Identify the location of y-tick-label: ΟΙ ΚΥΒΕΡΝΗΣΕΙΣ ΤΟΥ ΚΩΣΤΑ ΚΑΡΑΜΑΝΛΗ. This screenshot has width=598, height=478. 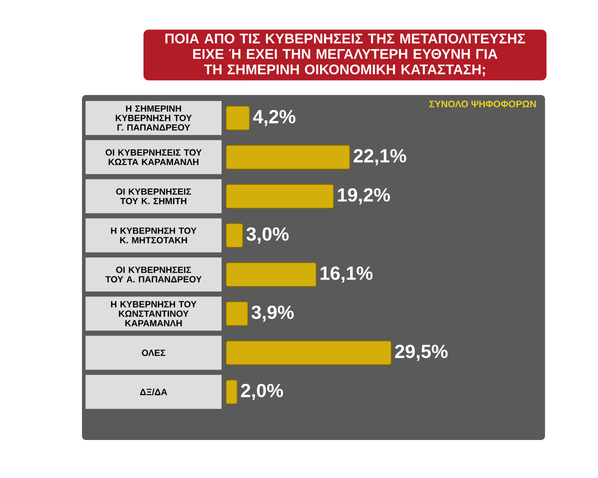
(154, 157).